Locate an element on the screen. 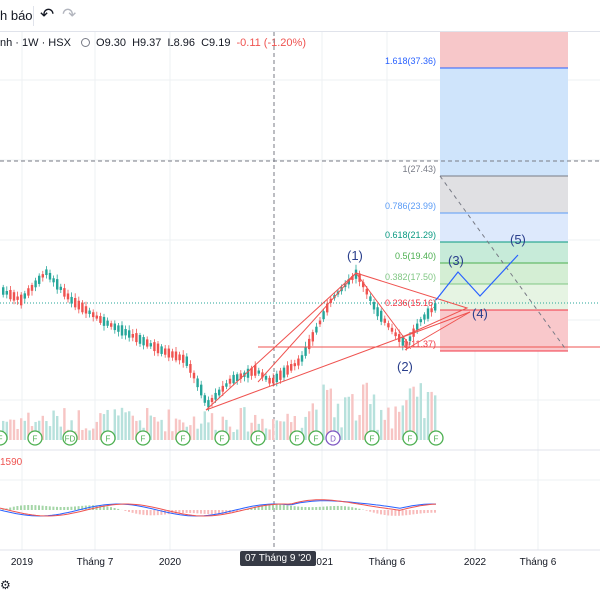  fib-zones is located at coordinates (504, 191).